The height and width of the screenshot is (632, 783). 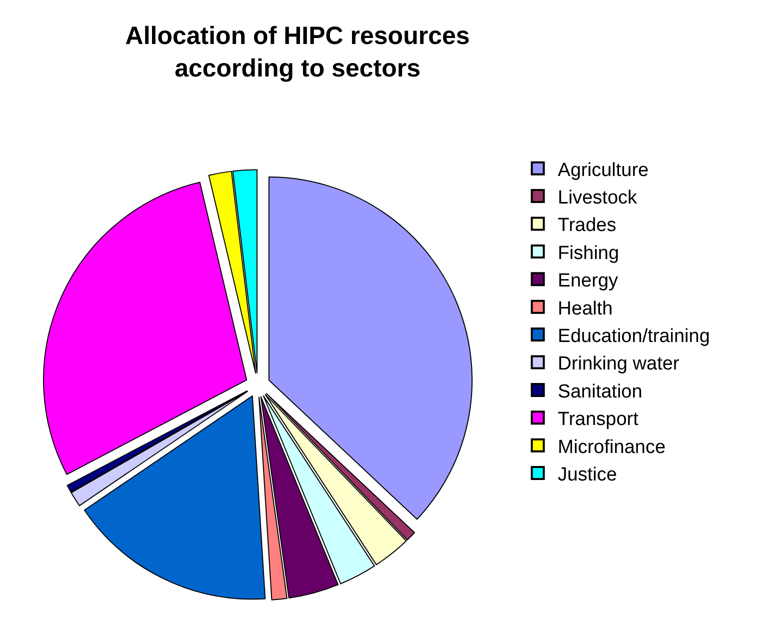 I want to click on legend-label: Microfinance, so click(x=612, y=447).